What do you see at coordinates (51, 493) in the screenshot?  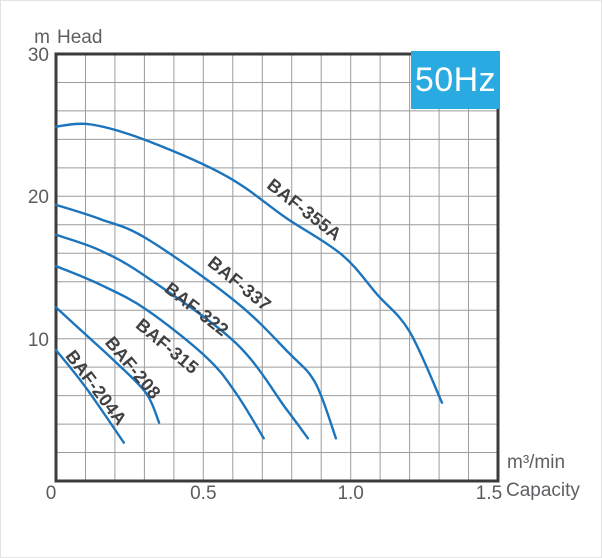 I see `x-tick-label: 0` at bounding box center [51, 493].